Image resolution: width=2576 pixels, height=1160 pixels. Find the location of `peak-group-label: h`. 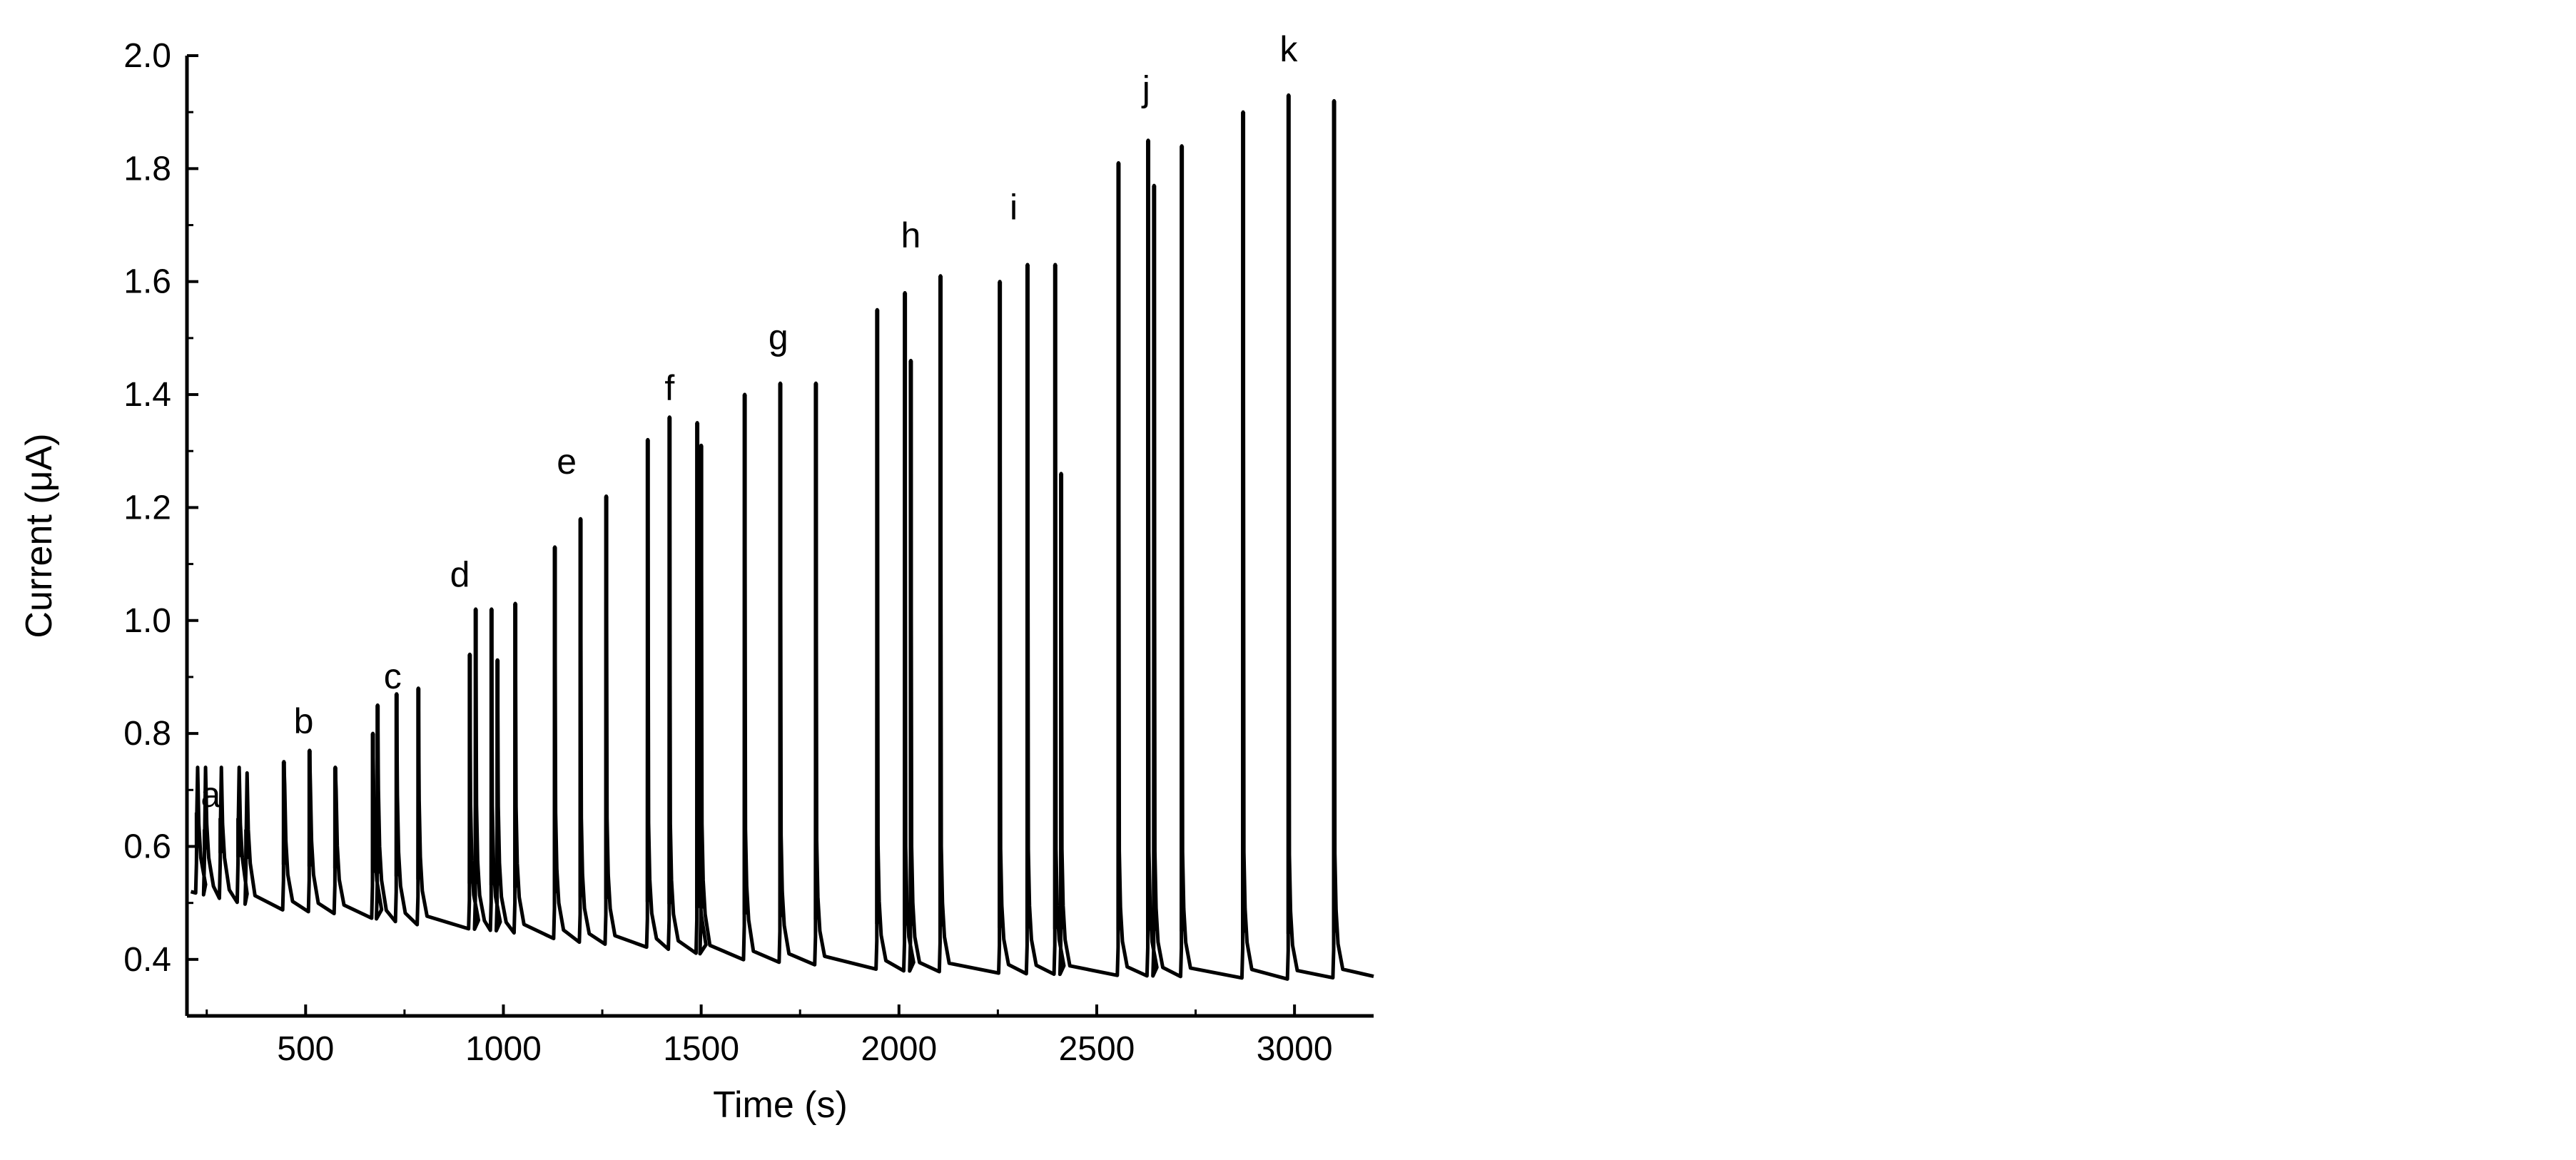

peak-group-label: h is located at coordinates (911, 235).